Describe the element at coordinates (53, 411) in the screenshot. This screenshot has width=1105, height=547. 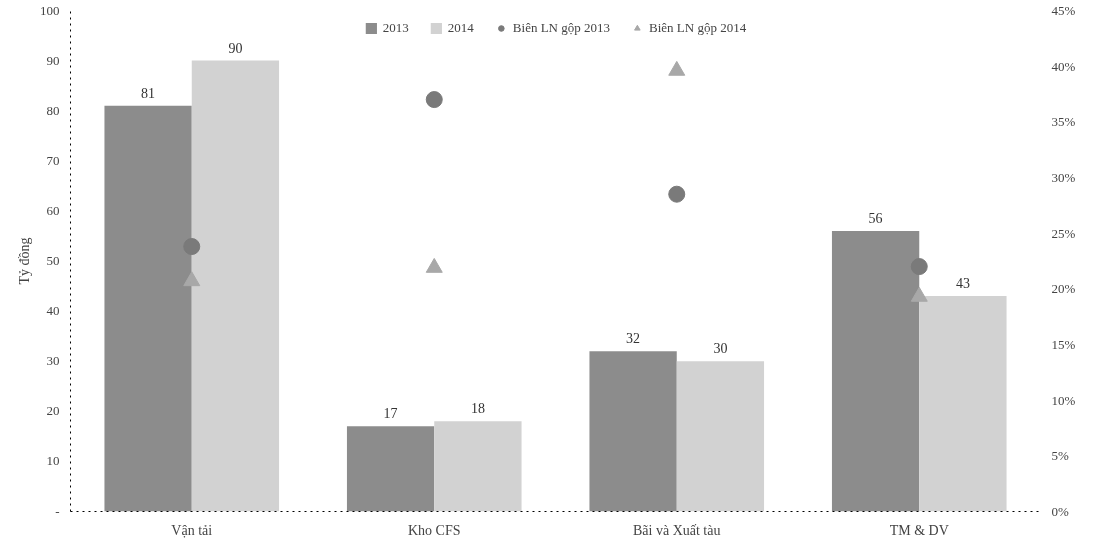
I see `y-tick-label: 20` at that location.